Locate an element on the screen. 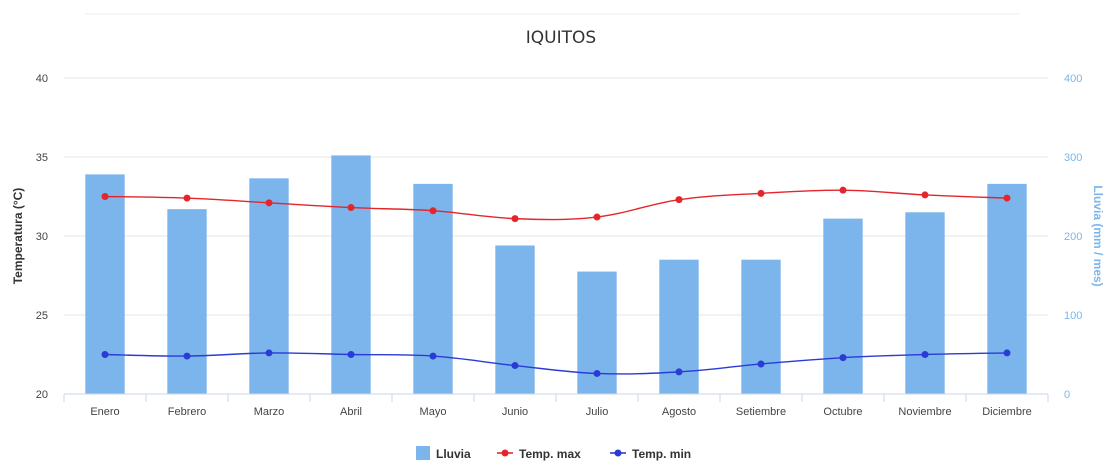 The image size is (1106, 463). legend: Lluvia Temp. max Temp. min is located at coordinates (553, 453).